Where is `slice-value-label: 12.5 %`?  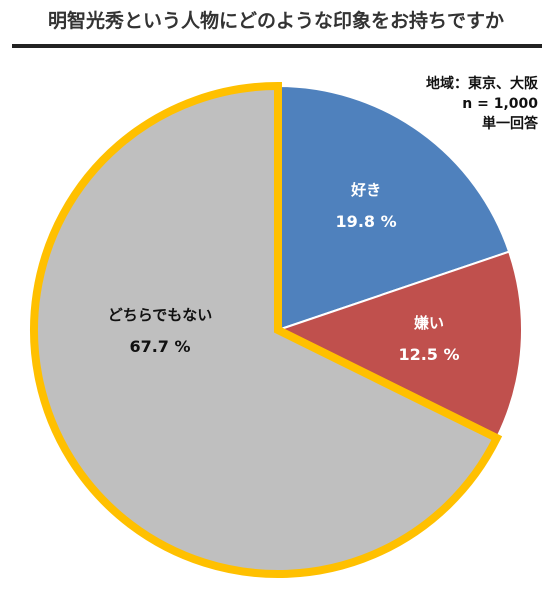 slice-value-label: 12.5 % is located at coordinates (428, 354).